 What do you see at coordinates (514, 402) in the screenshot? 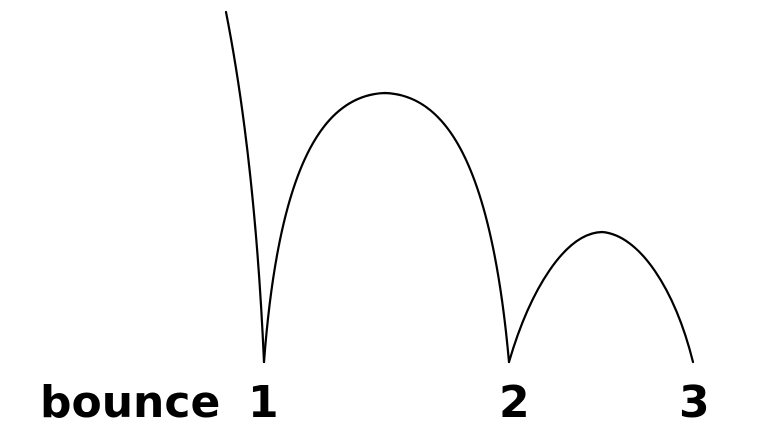
I see `bounce-label-2: 2` at bounding box center [514, 402].